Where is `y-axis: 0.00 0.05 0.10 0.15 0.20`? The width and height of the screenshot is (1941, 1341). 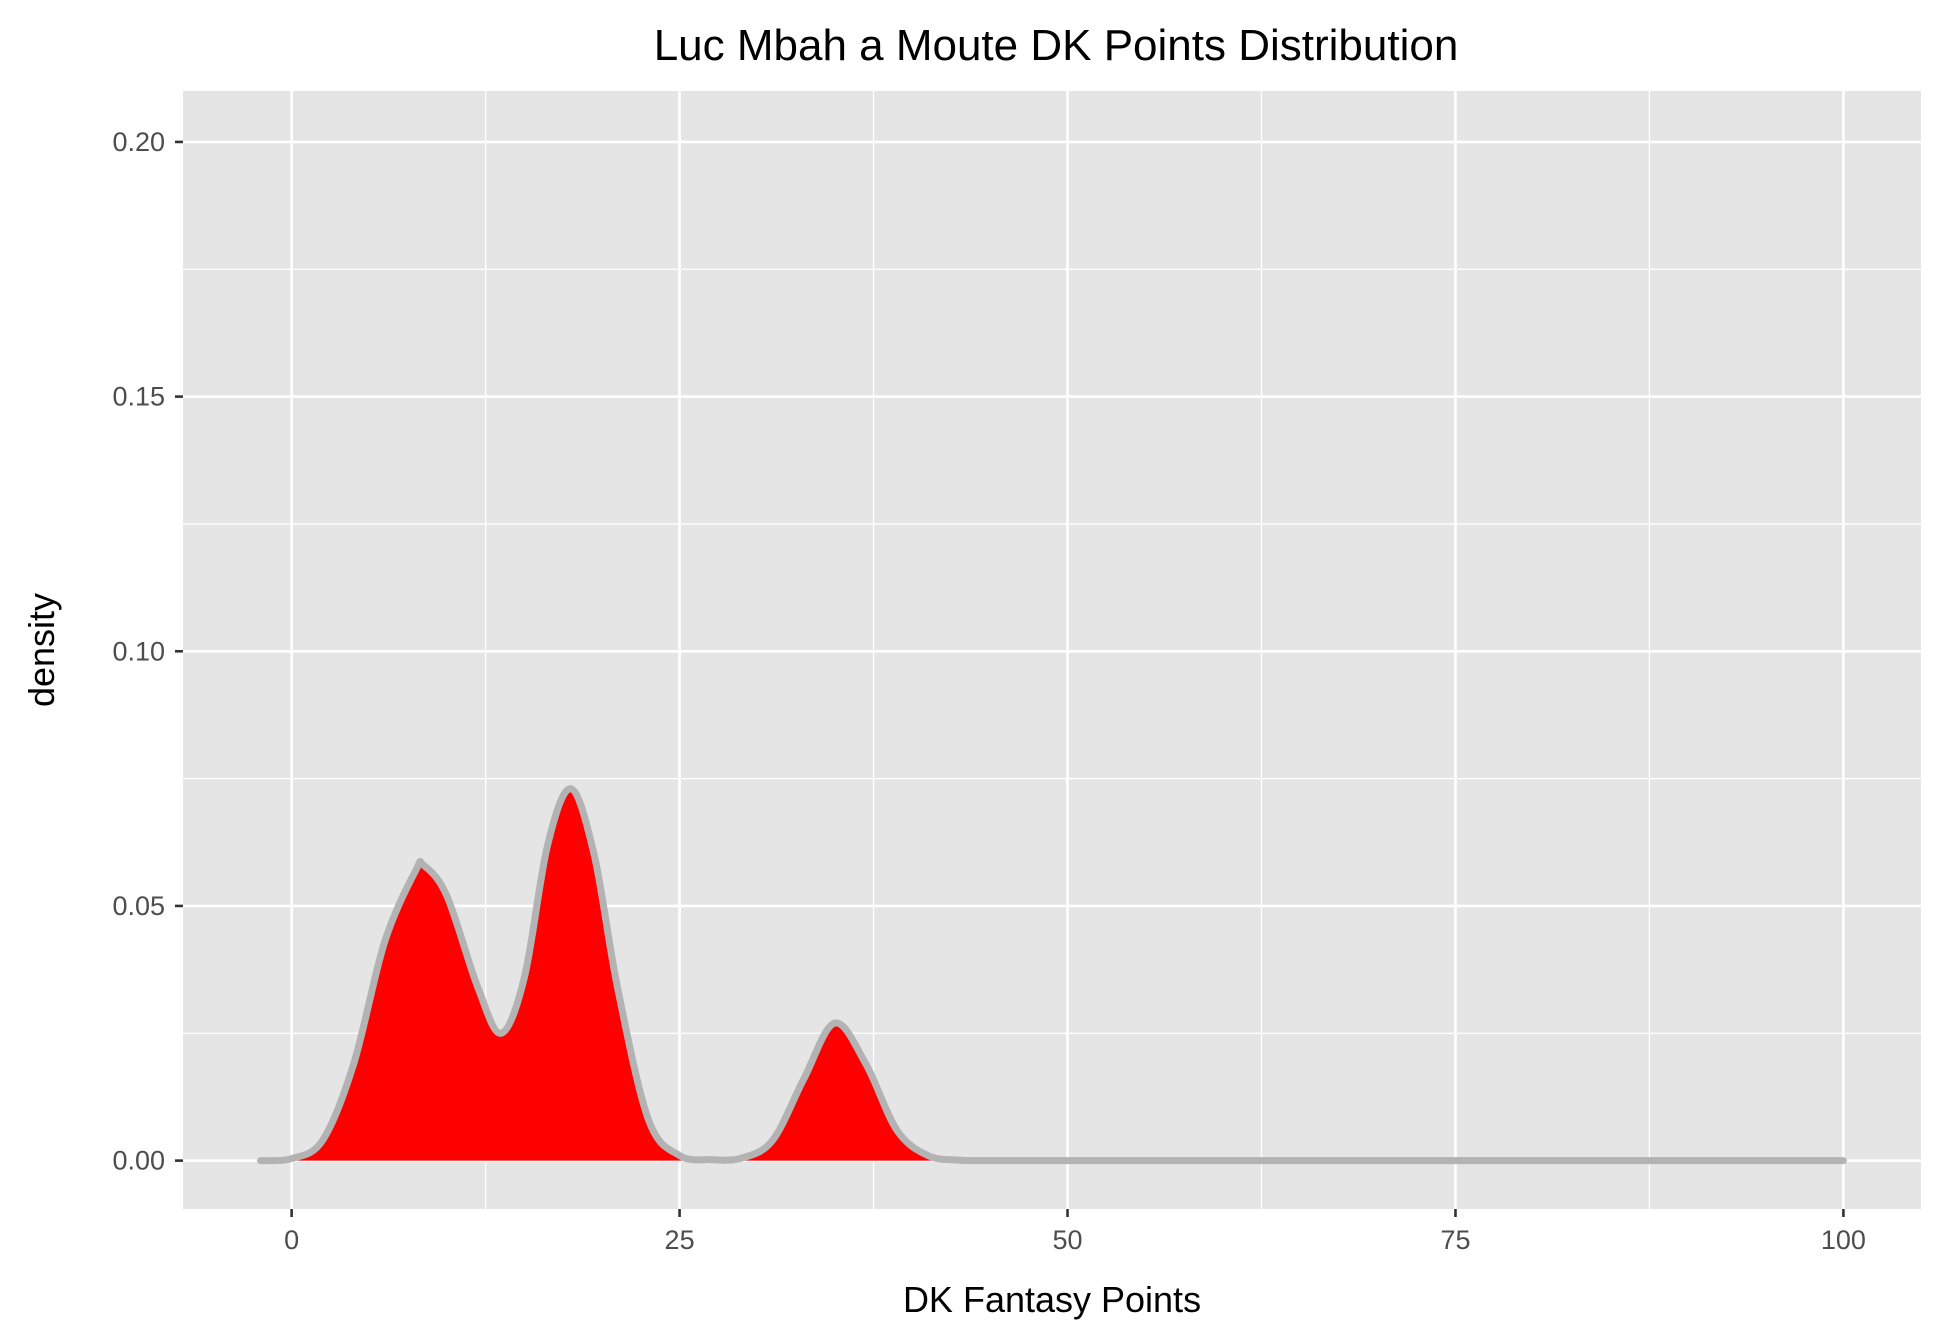
y-axis: 0.00 0.05 0.10 0.15 0.20 is located at coordinates (147, 651).